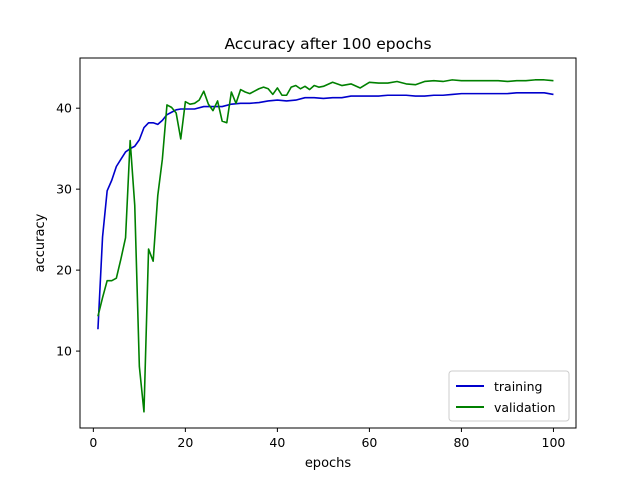  Describe the element at coordinates (369, 442) in the screenshot. I see `x-tick-label: 60` at that location.